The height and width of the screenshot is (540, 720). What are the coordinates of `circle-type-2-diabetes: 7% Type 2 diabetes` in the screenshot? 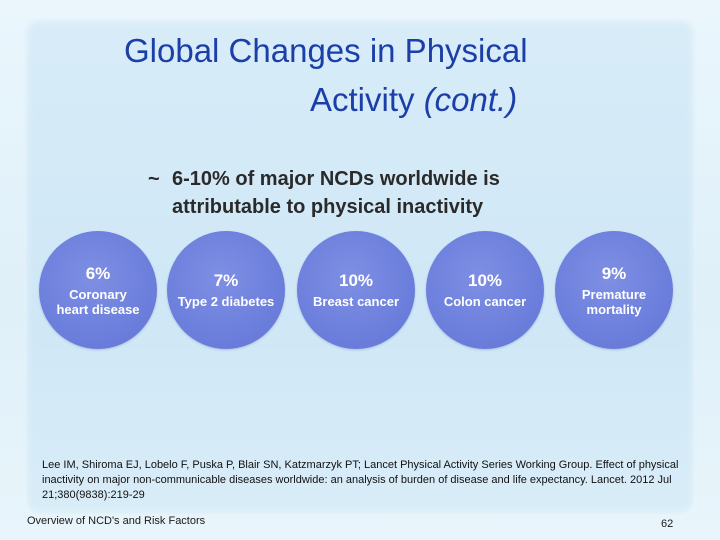 It's located at (226, 290).